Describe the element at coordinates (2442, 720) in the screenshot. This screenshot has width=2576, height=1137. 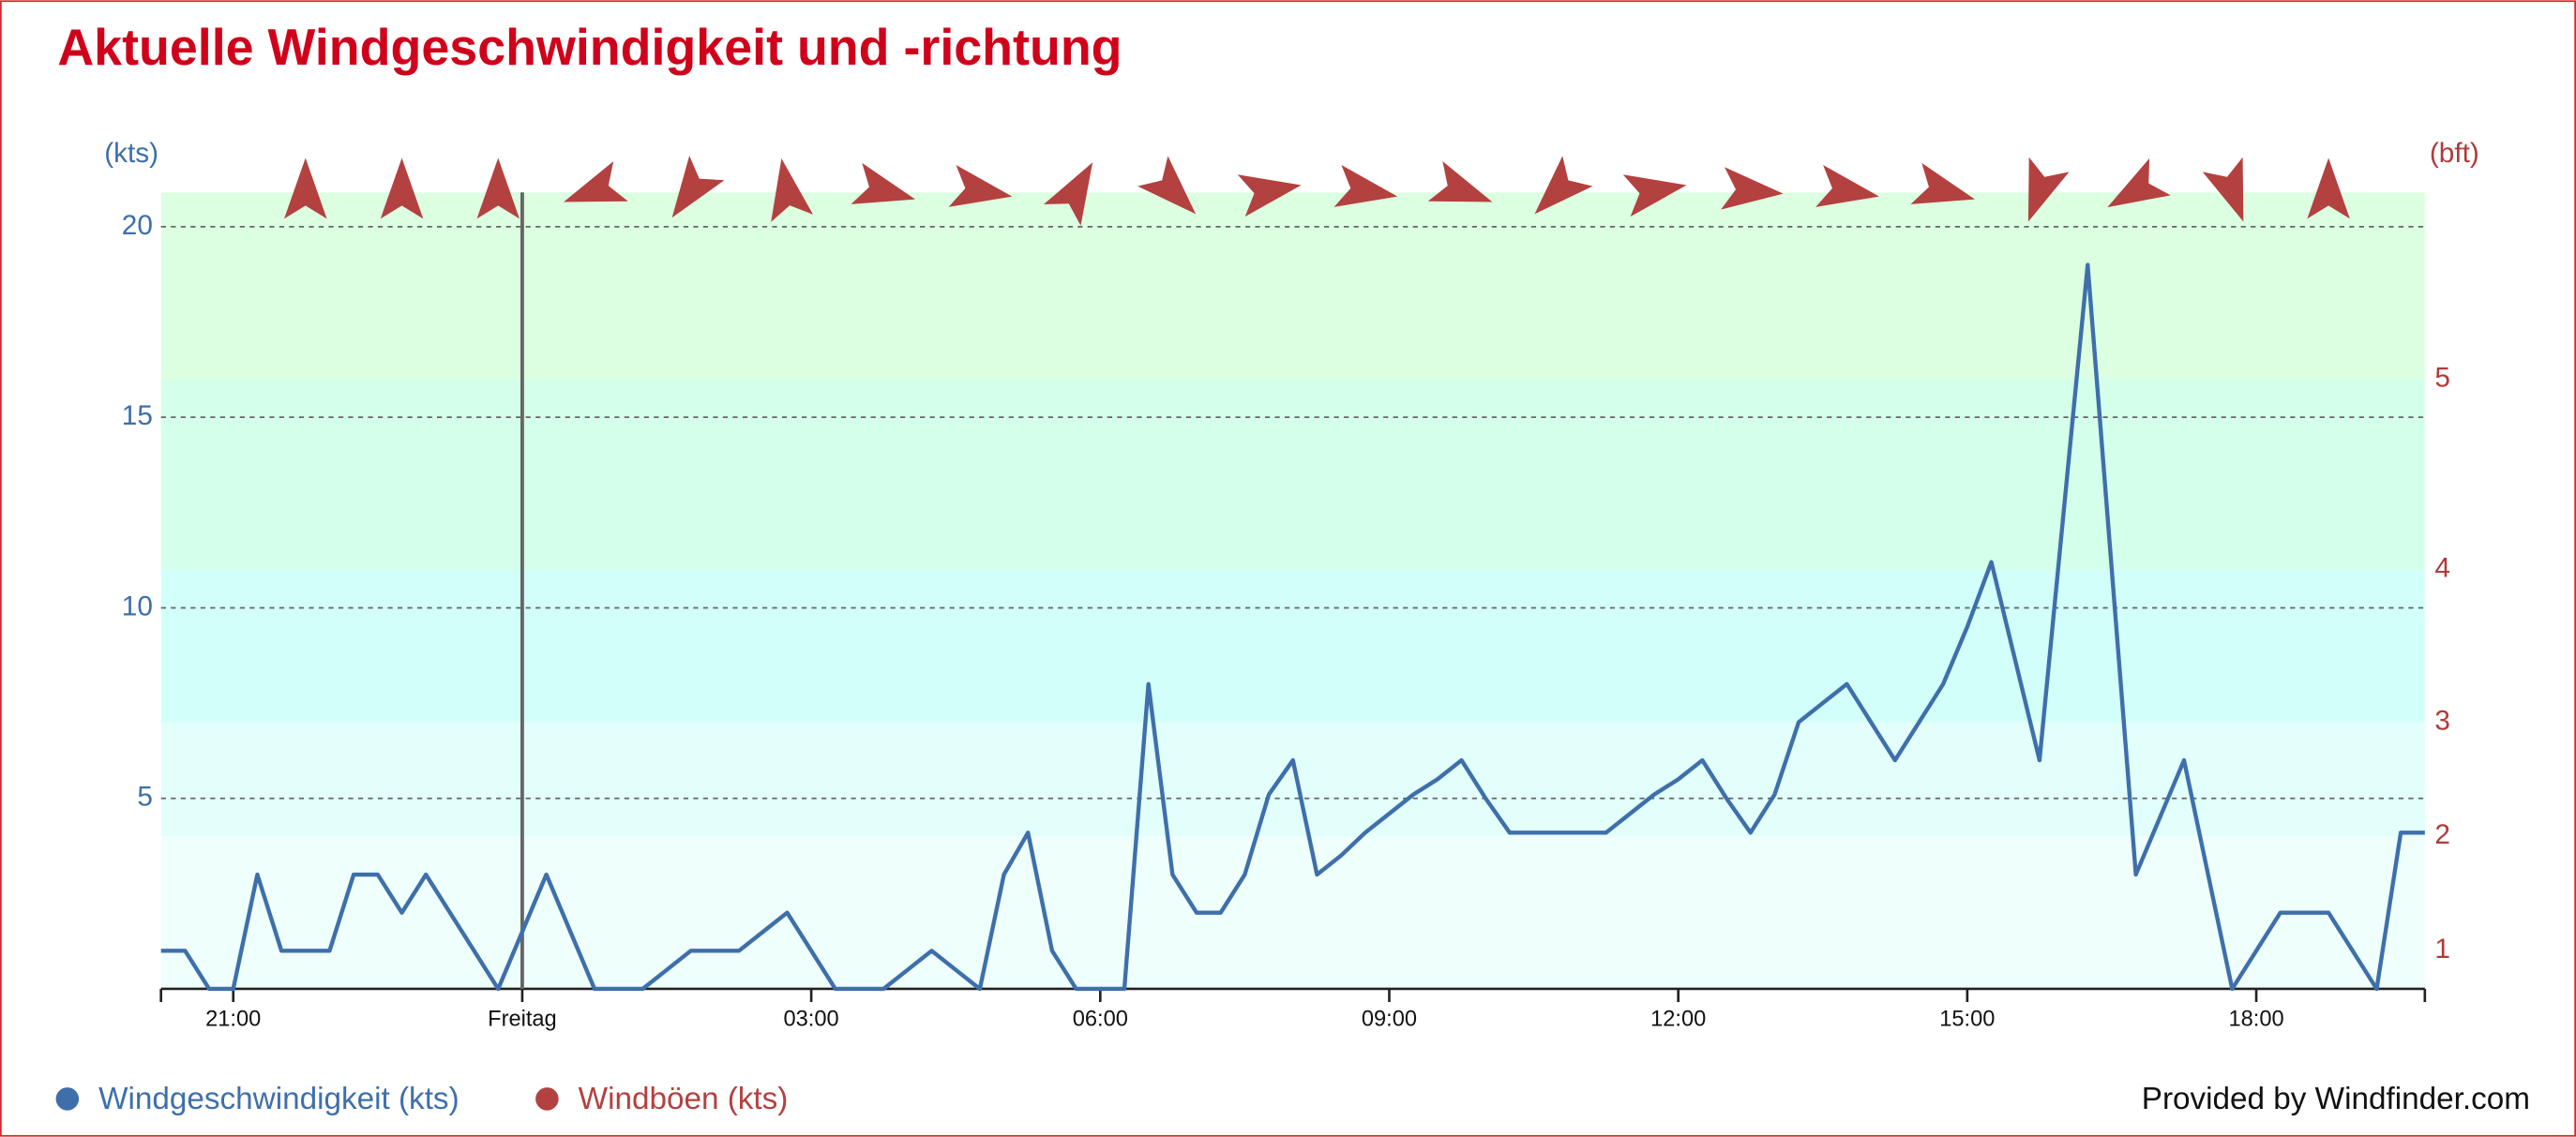
I see `bft-tick-label: 3` at that location.